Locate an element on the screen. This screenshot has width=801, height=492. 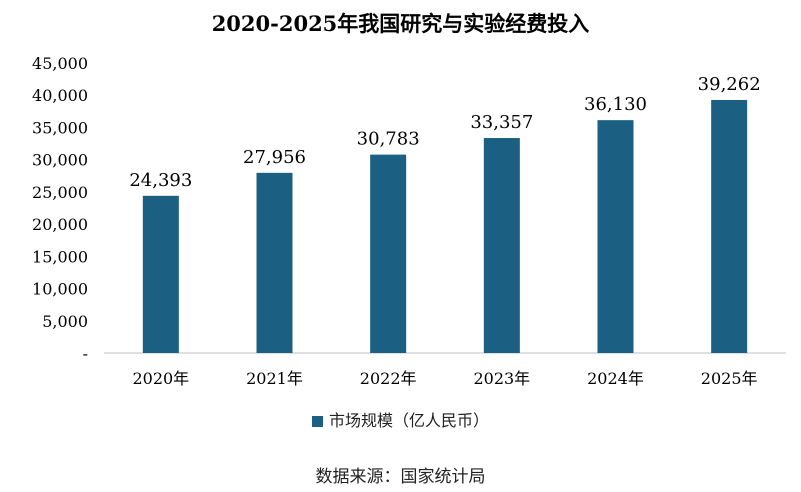
x-axis: 2020年 2021年 2022年 2023年 2024年 2025年 is located at coordinates (445, 370).